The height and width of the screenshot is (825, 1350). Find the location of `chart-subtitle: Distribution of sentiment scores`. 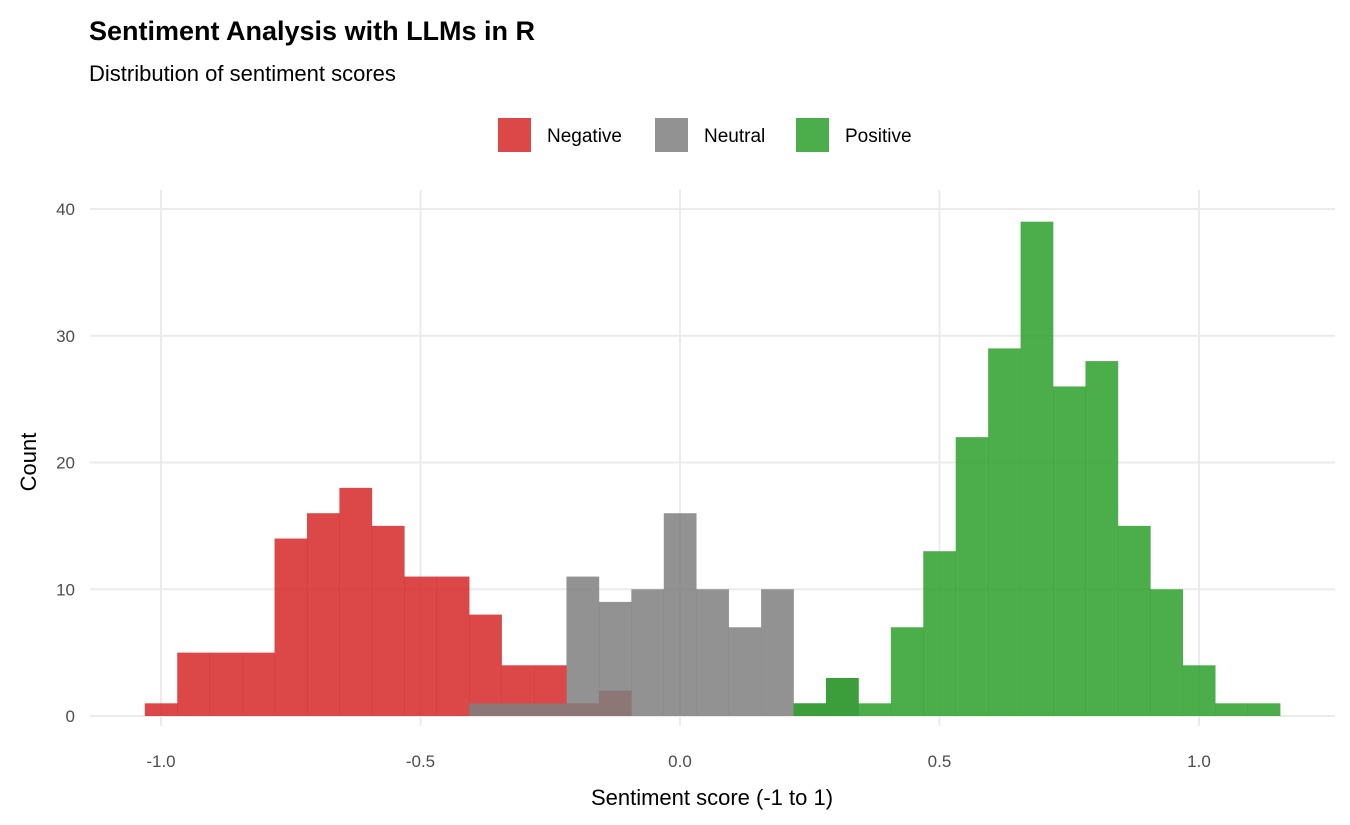

chart-subtitle: Distribution of sentiment scores is located at coordinates (242, 73).